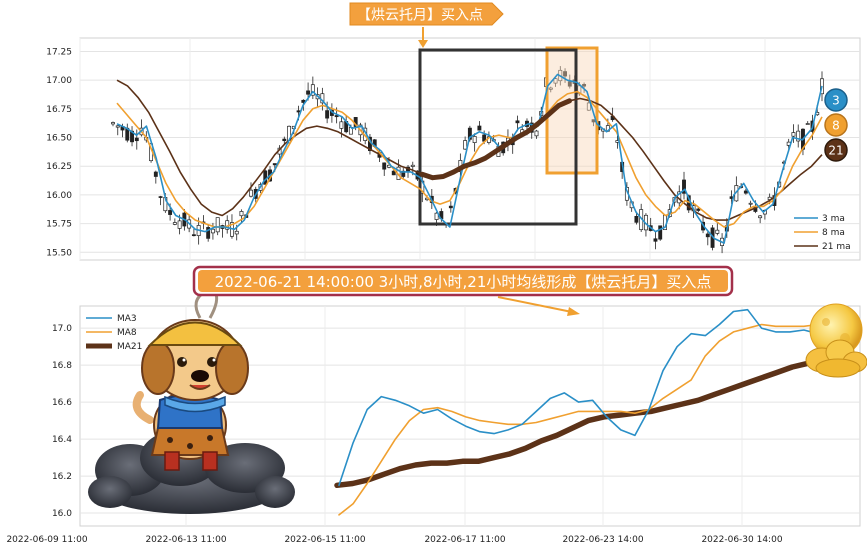 The height and width of the screenshot is (551, 867). I want to click on moon-illustration, so click(836, 340).